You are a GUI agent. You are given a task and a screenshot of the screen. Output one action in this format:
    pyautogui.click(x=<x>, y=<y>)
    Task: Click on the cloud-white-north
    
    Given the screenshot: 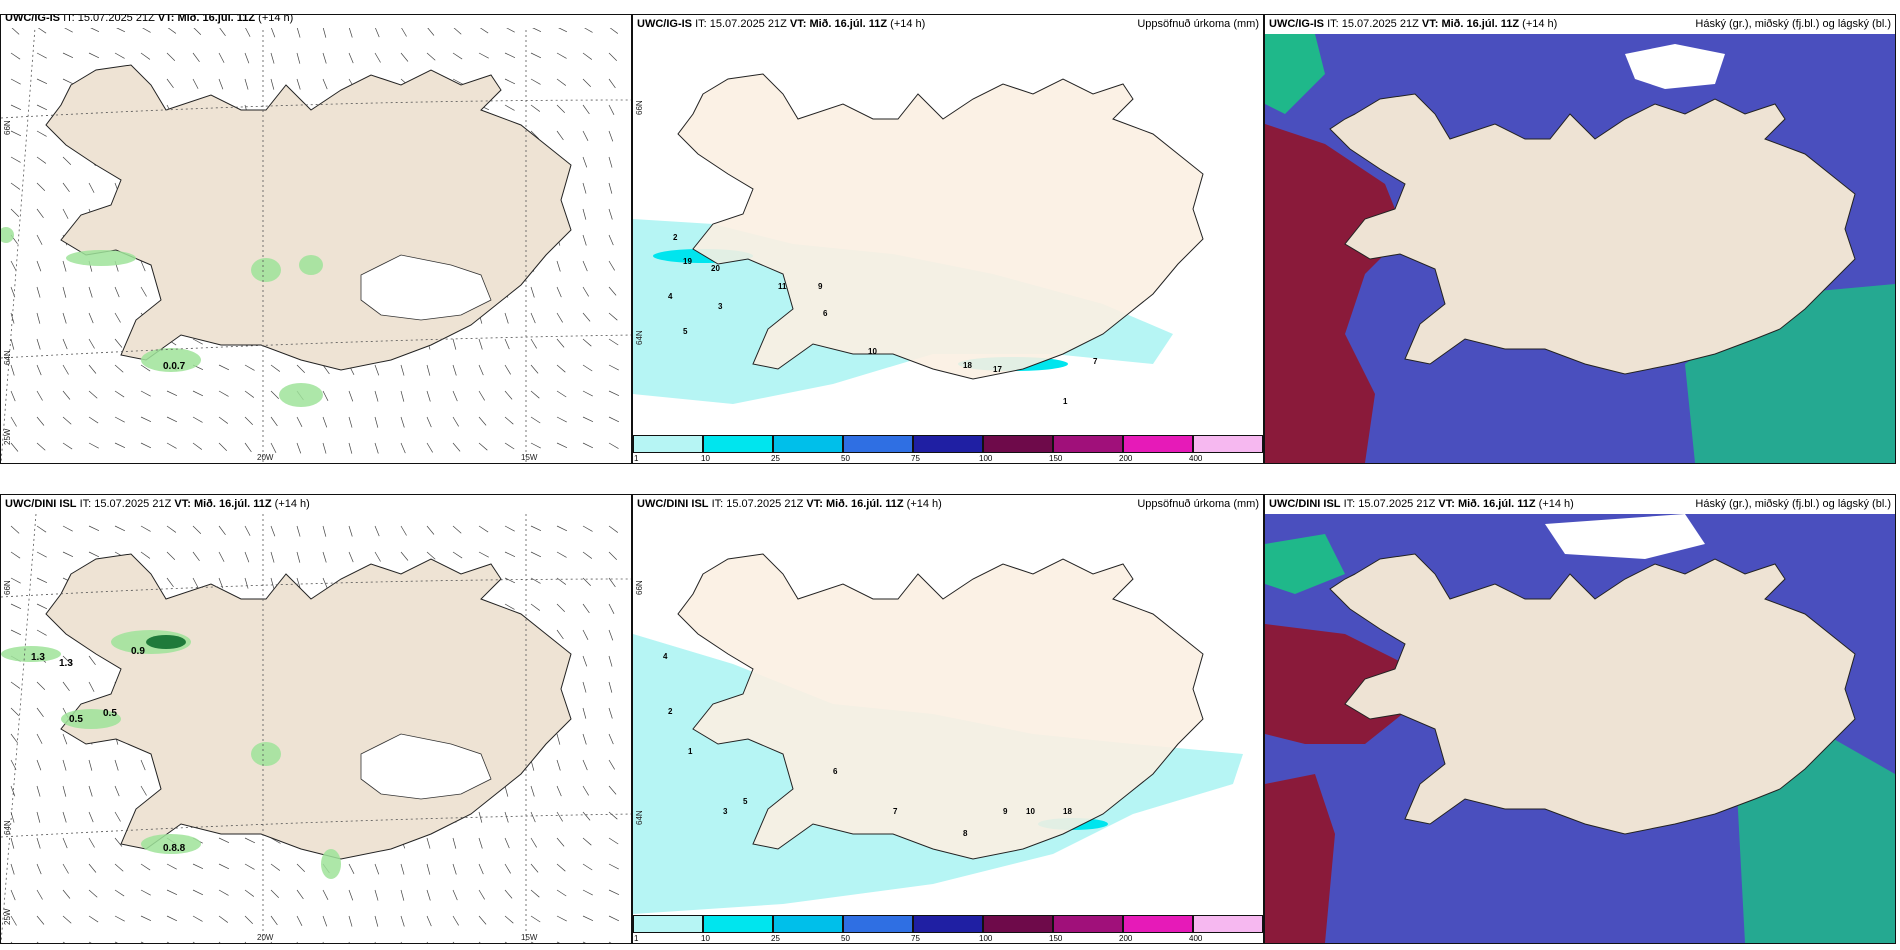 What is the action you would take?
    pyautogui.click(x=1625, y=536)
    